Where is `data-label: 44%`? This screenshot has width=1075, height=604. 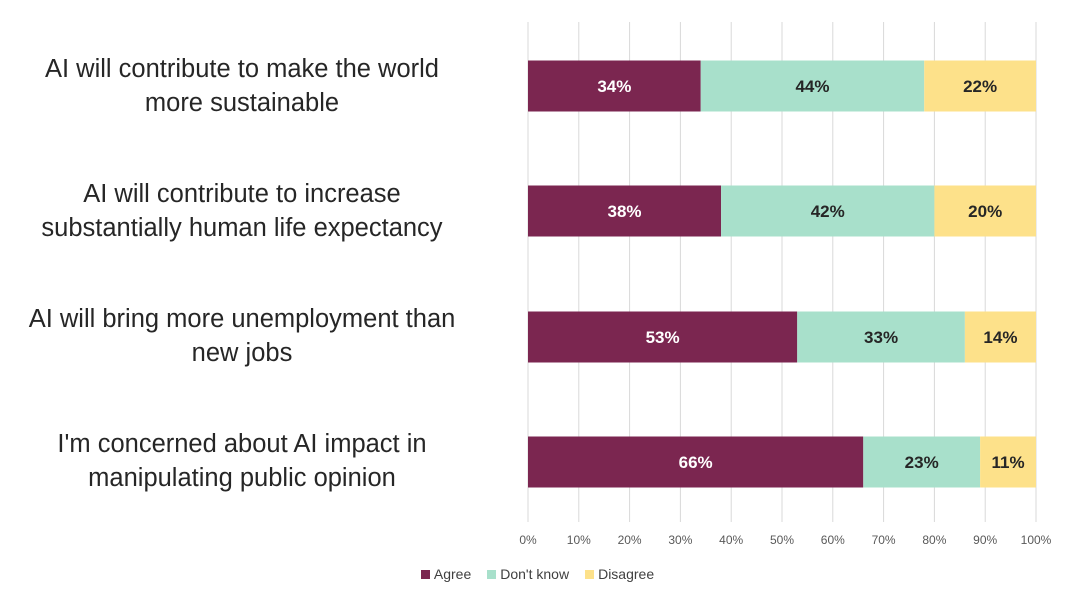
data-label: 44% is located at coordinates (812, 86).